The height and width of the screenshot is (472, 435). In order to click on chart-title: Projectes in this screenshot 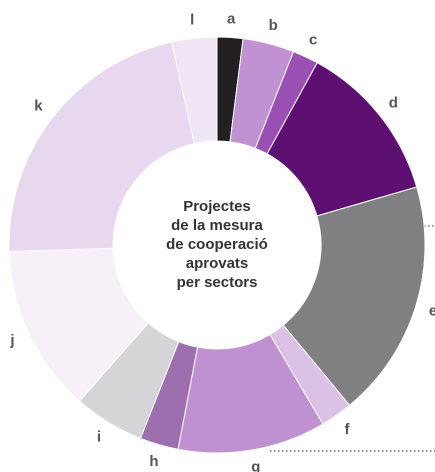, I will do `click(217, 206)`.